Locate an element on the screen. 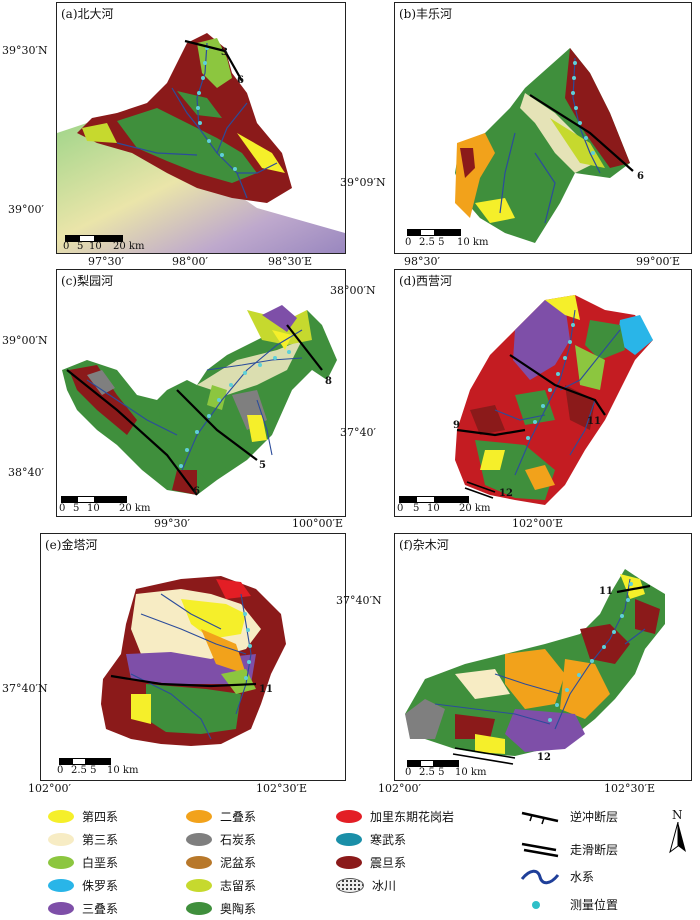  legend-item: 加里东期花岗岩 is located at coordinates (395, 816).